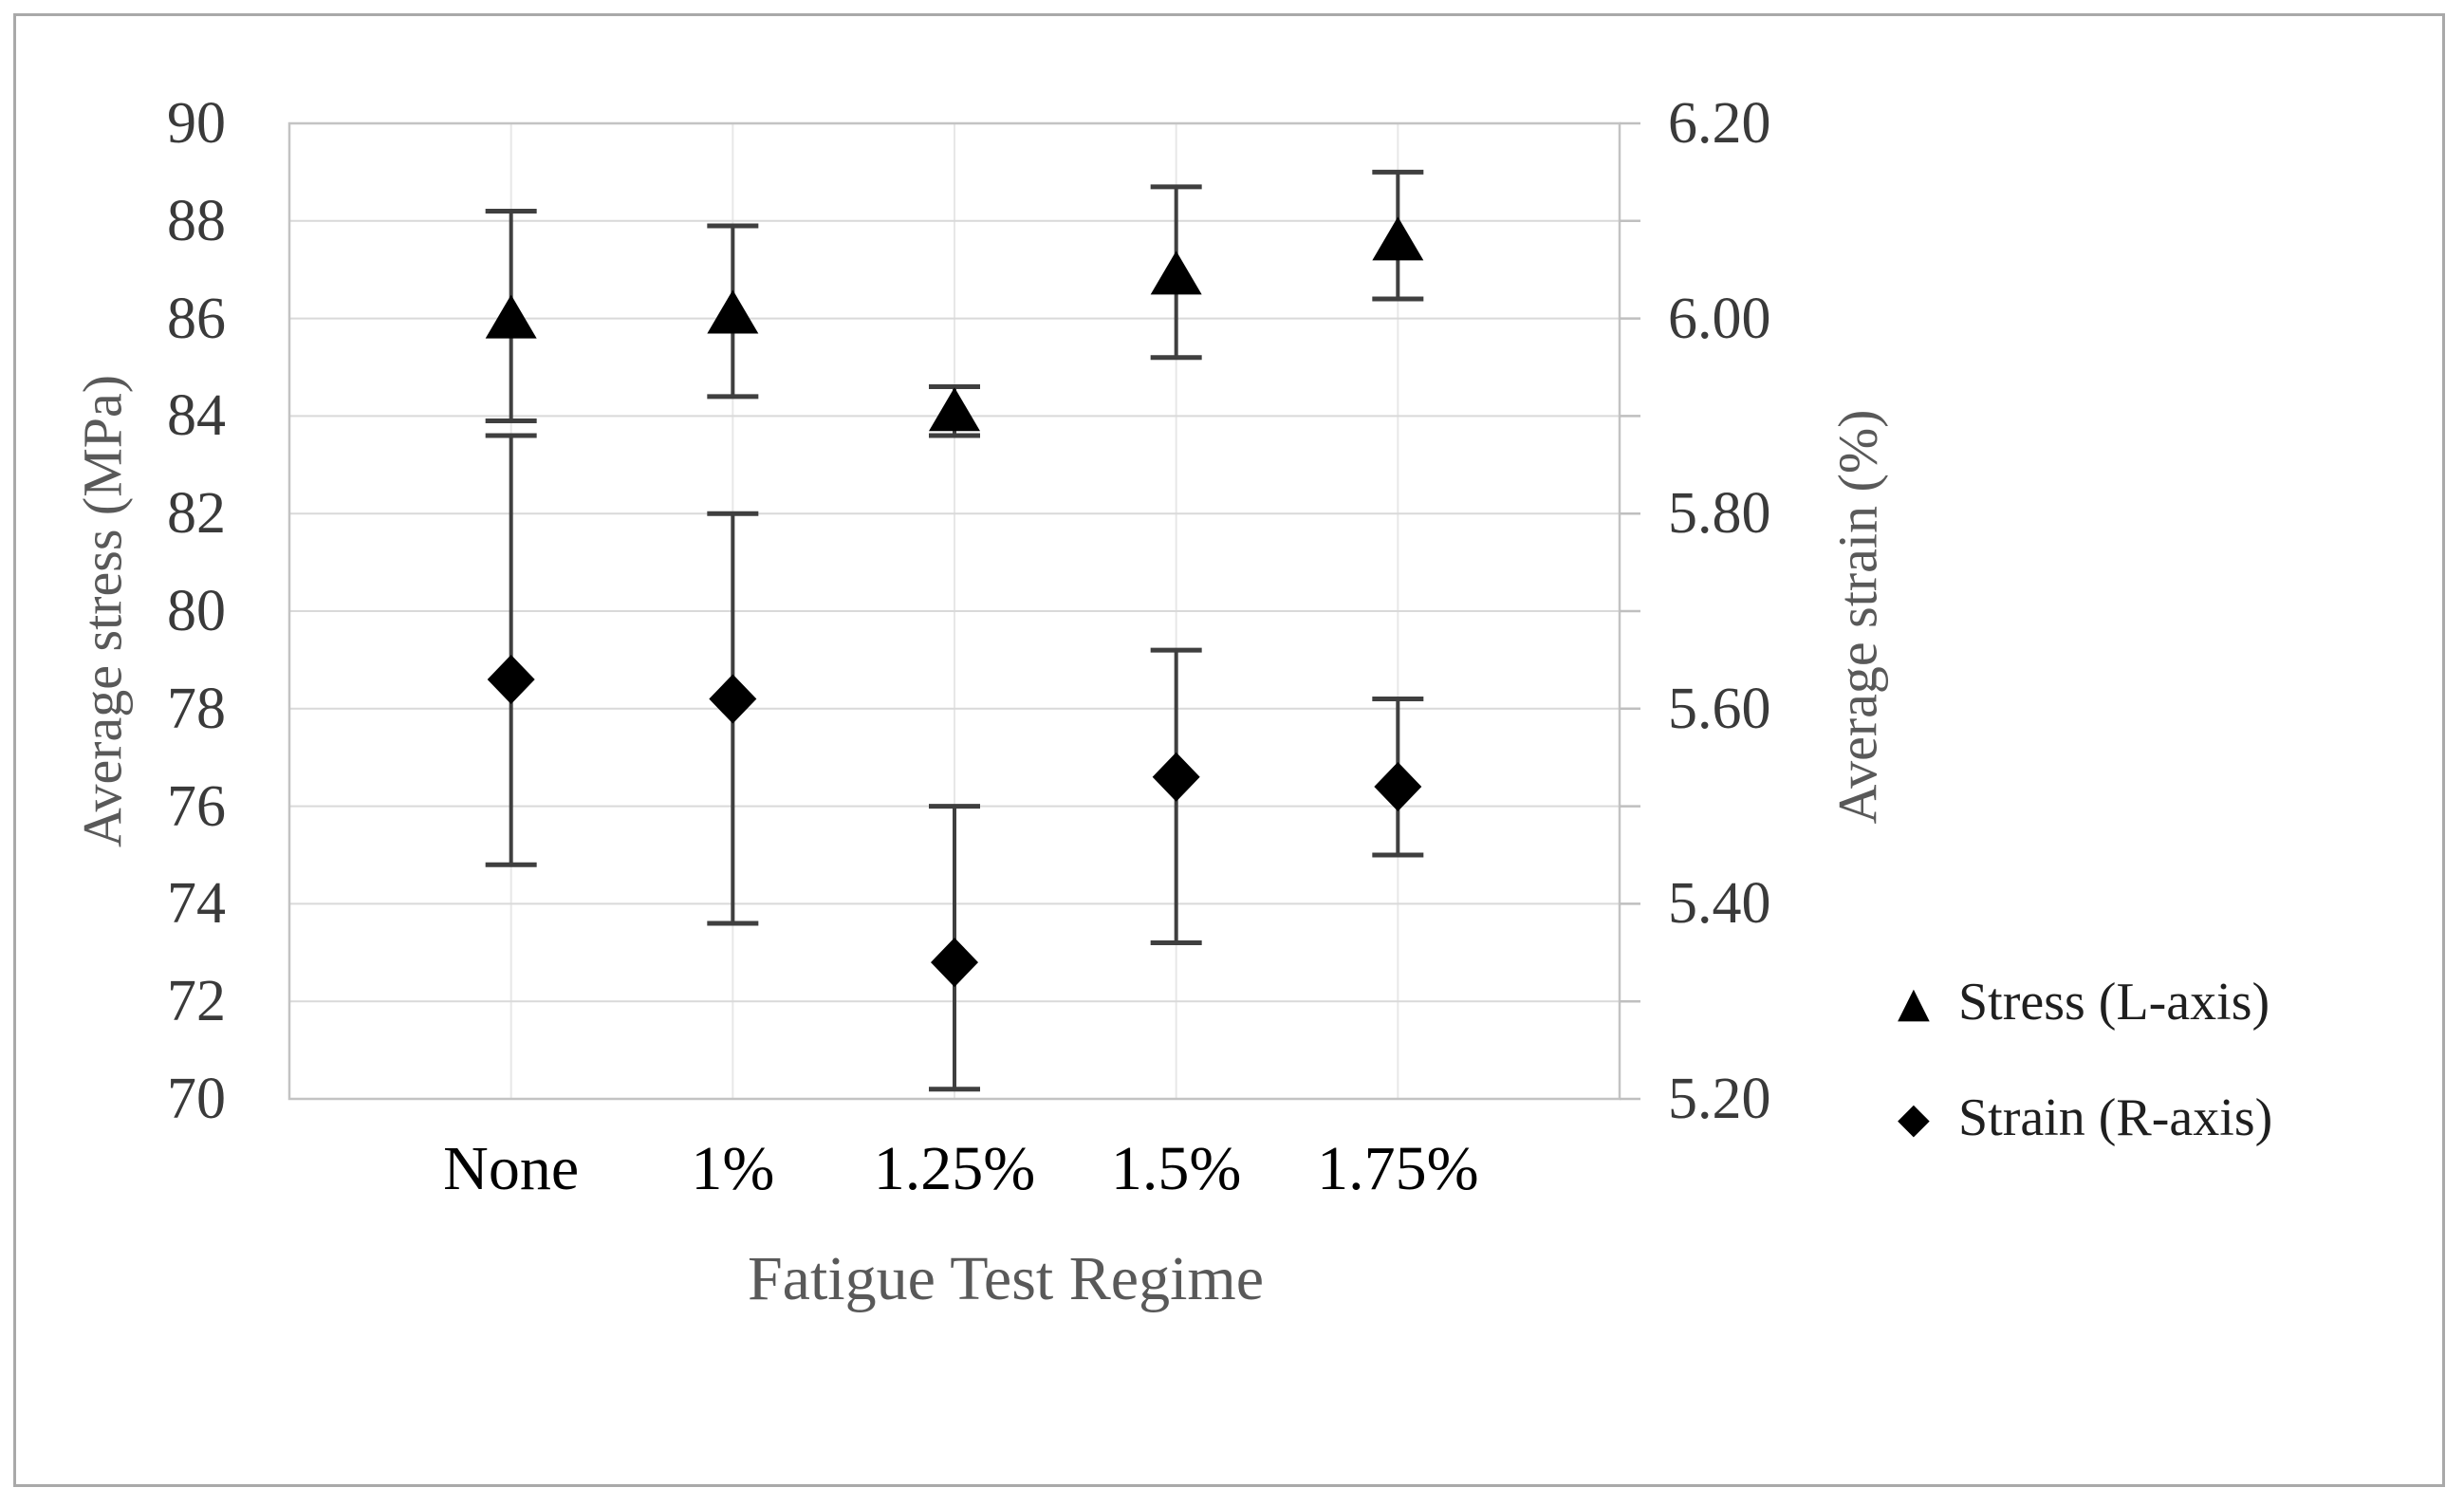  Describe the element at coordinates (954, 1168) in the screenshot. I see `x-axis-category-label: 1.25%` at that location.